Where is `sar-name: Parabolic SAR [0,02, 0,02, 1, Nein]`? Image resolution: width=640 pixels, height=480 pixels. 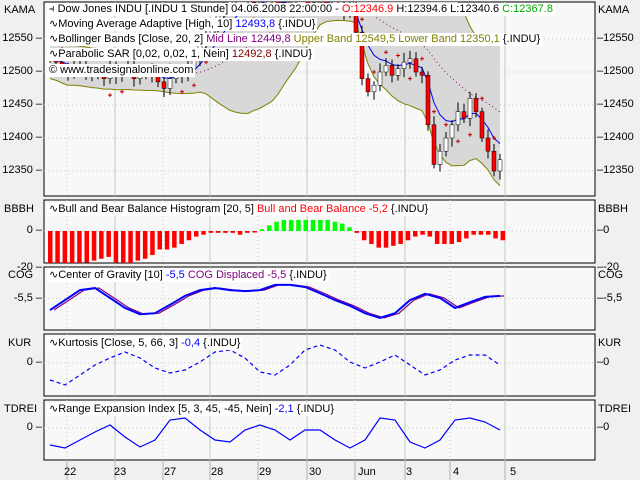
sar-name: Parabolic SAR [0,02, 0,02, 1, Nein] is located at coordinates (143, 54).